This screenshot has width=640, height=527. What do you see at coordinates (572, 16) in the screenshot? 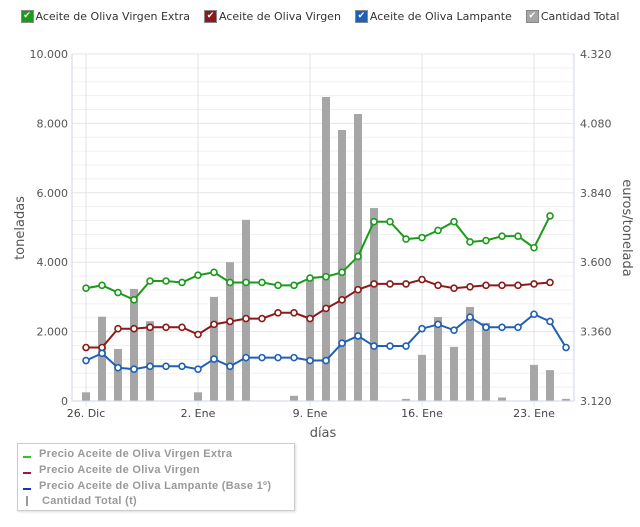
I see `legend-toggle-cantidad-total: ✔ Cantidad Total` at bounding box center [572, 16].